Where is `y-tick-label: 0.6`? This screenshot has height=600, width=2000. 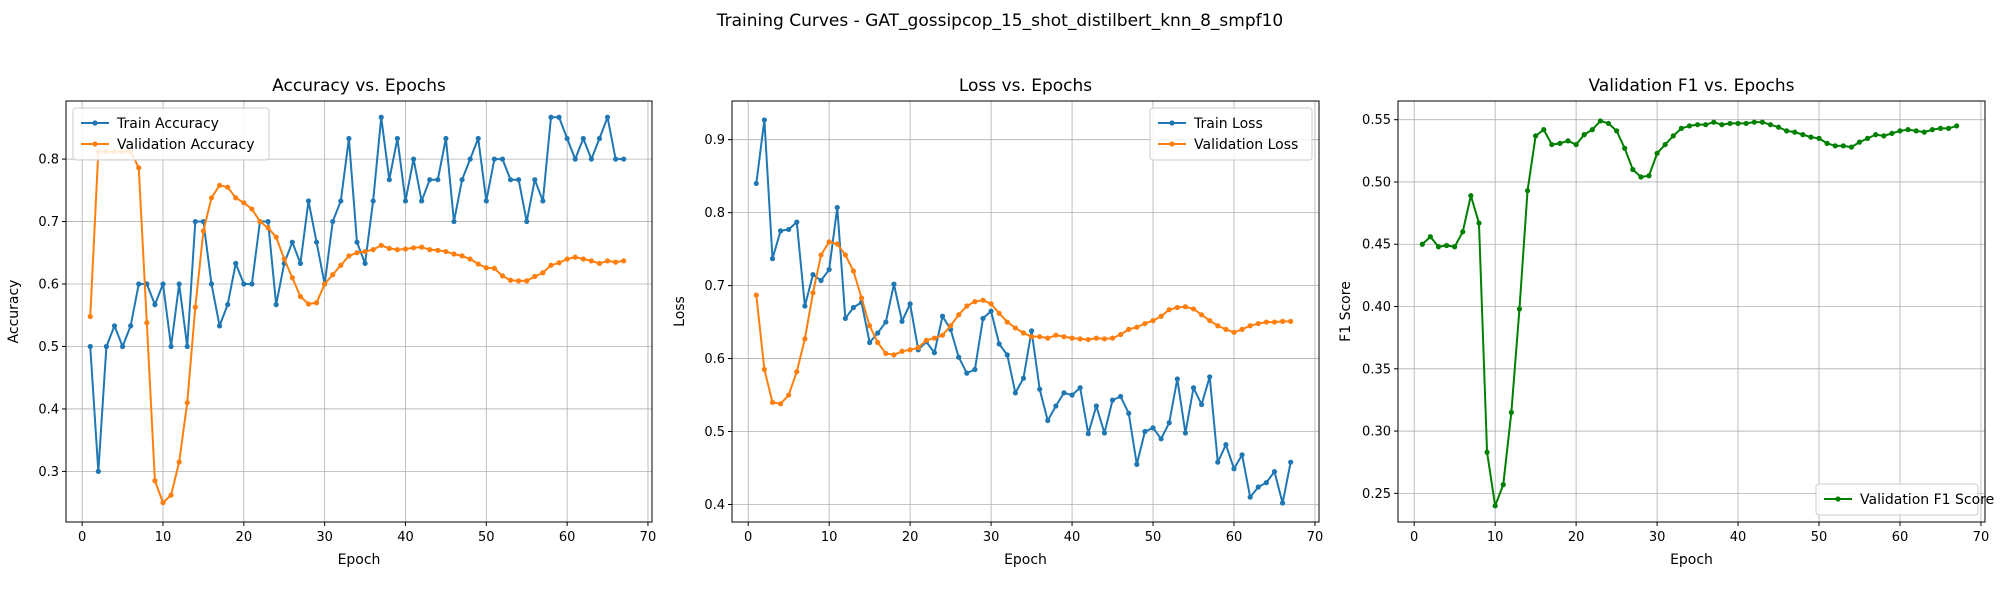 y-tick-label: 0.6 is located at coordinates (48, 285).